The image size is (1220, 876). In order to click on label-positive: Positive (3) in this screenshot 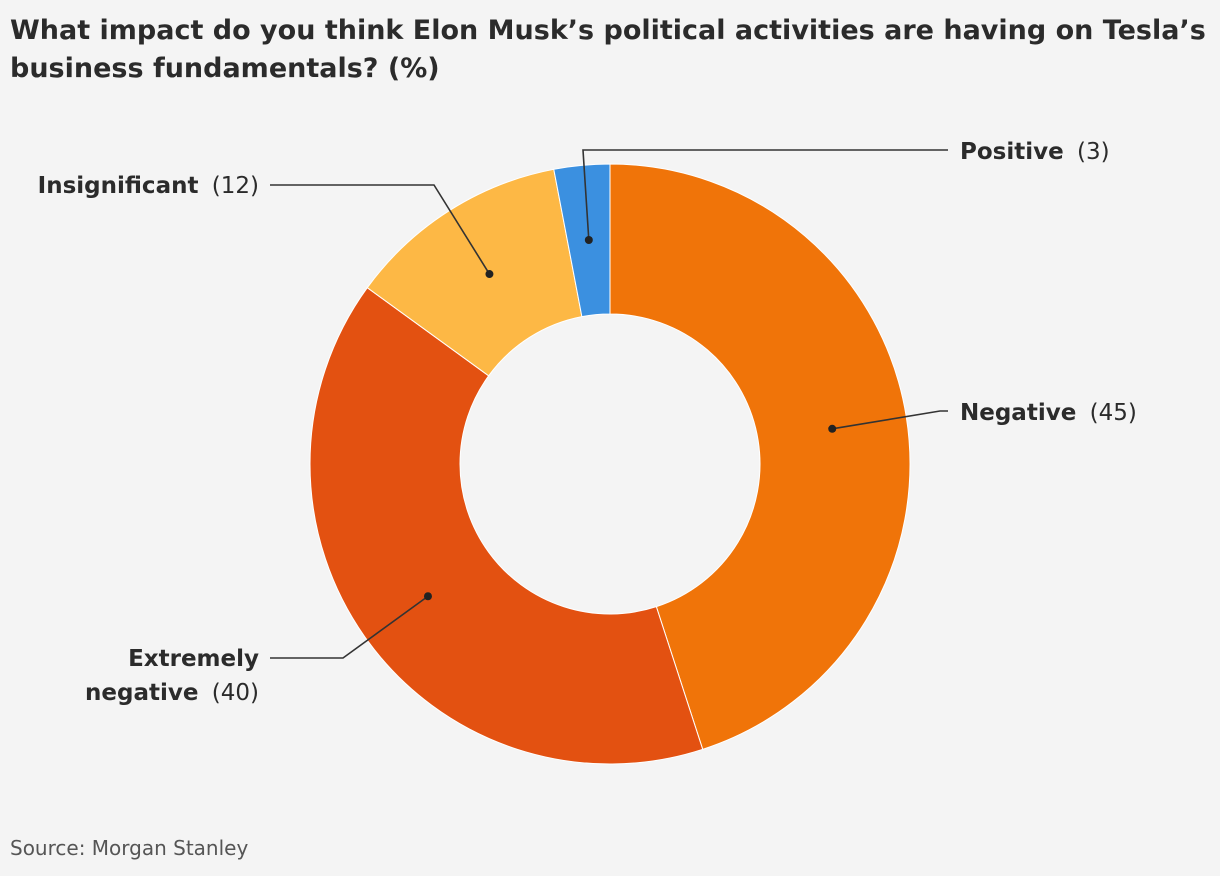, I will do `click(1035, 152)`.